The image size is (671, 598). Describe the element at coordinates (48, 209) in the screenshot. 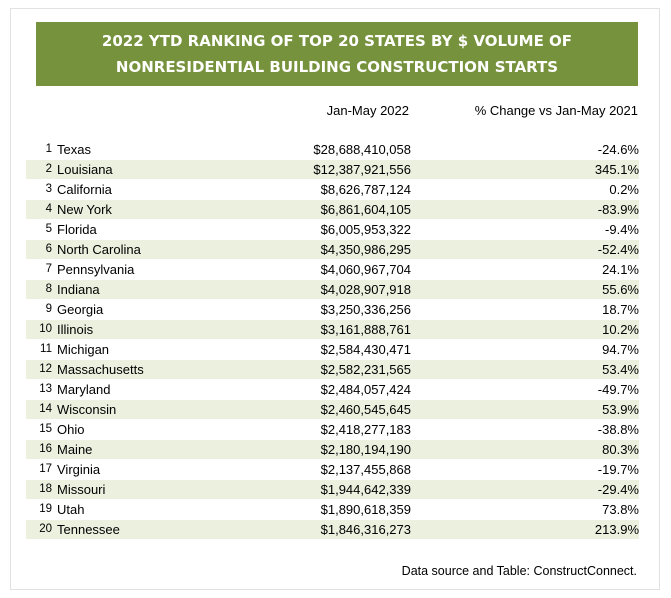

I see `rank-cell: 4` at that location.